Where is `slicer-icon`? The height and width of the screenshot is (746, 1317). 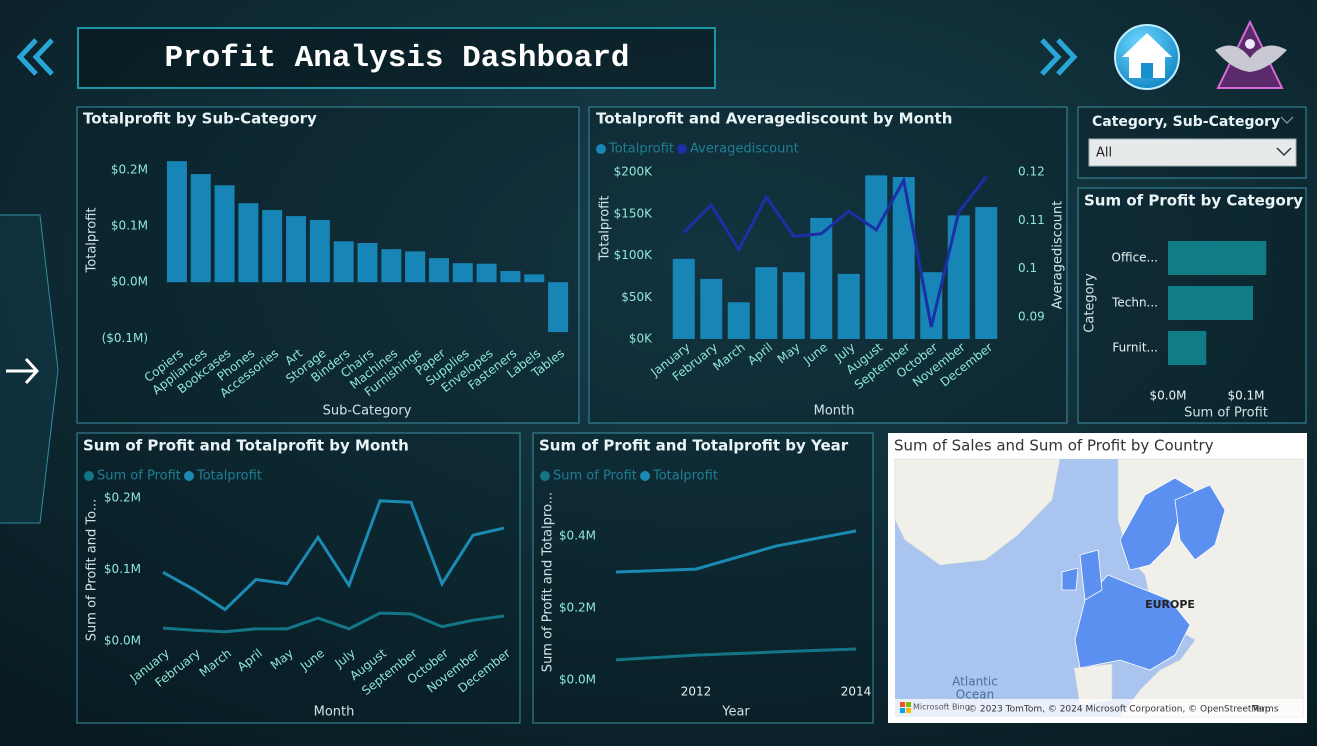 slicer-icon is located at coordinates (1287, 120).